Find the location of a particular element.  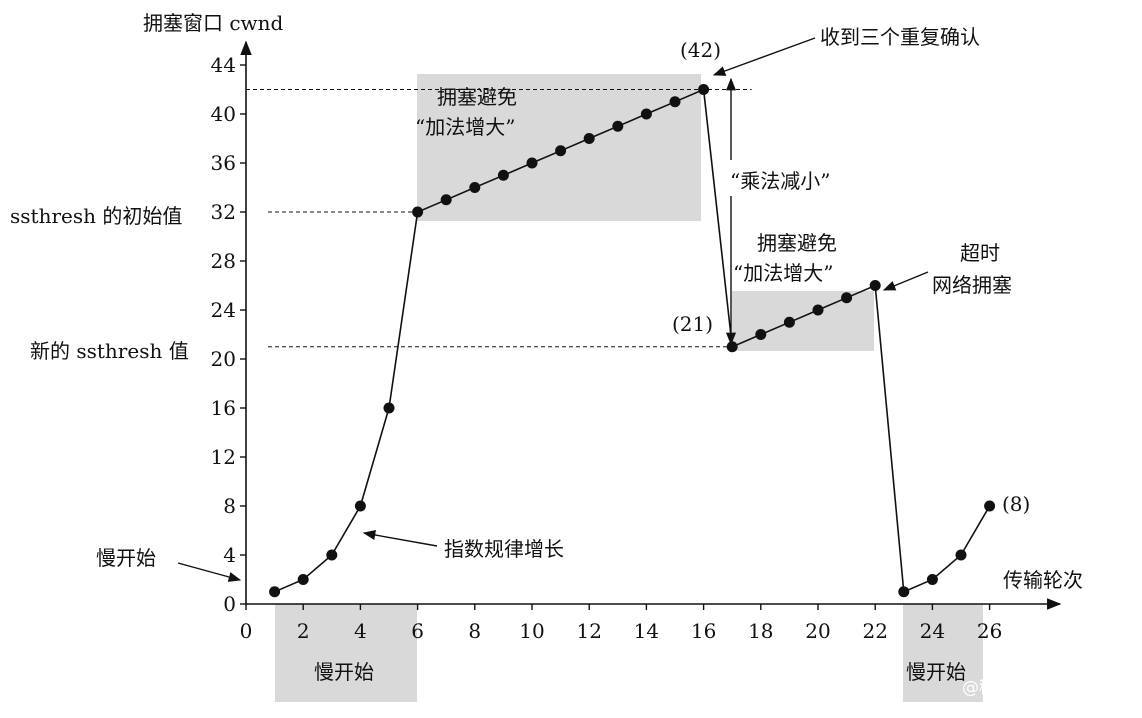

y-tick-label: 28 is located at coordinates (223, 261).